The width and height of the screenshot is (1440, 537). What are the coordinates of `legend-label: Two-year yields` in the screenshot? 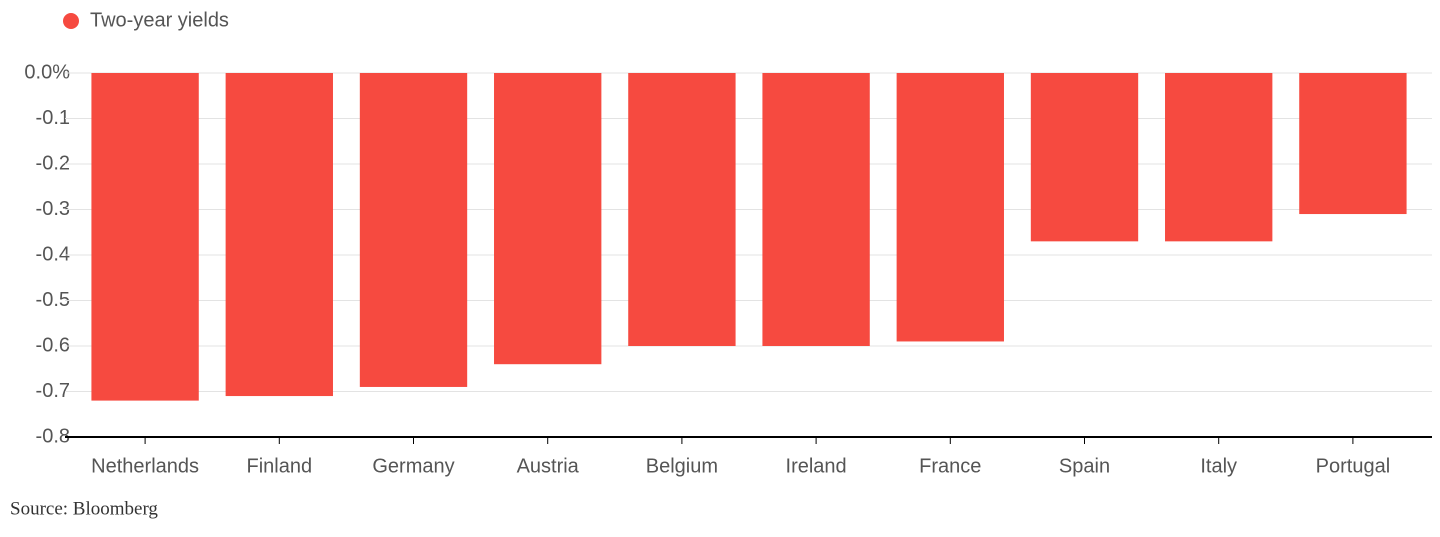 It's located at (159, 20).